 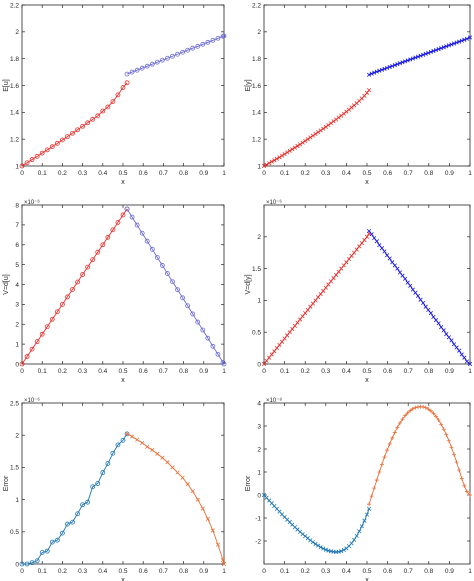 I want to click on y-tick-label: 1.5, so click(x=14, y=468).